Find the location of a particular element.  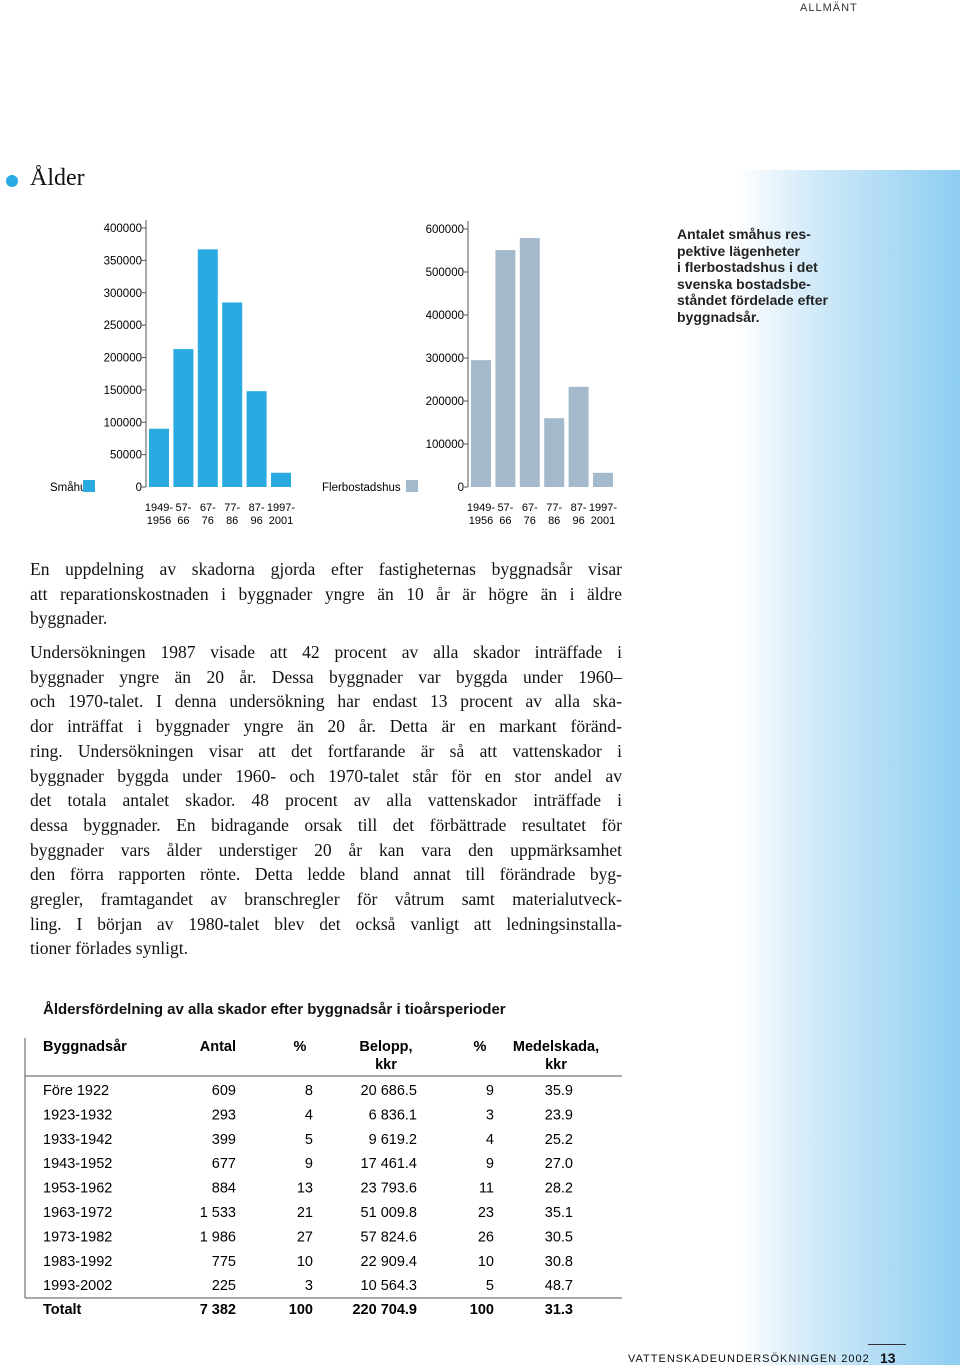

heading: Ålder is located at coordinates (57, 178).